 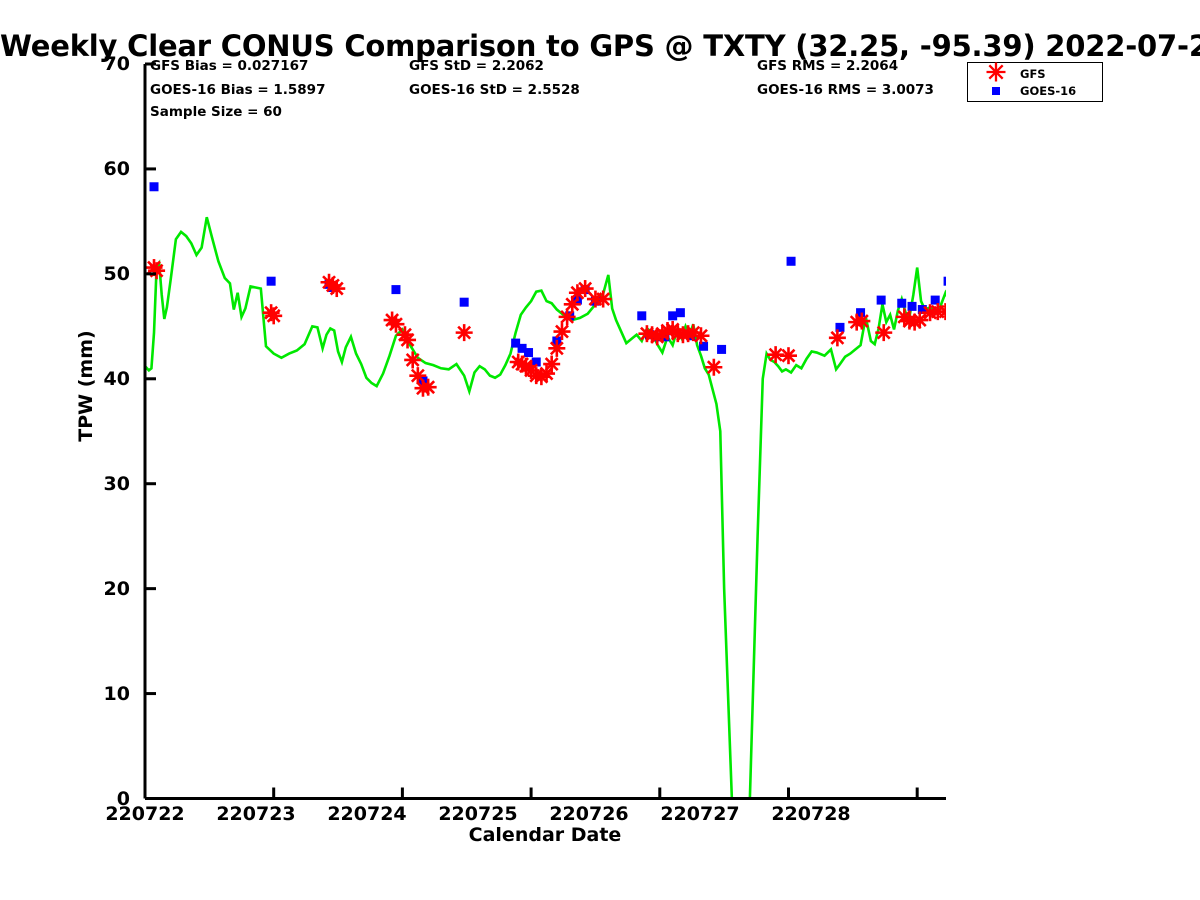 I want to click on ytick-10: 10, so click(x=116, y=694).